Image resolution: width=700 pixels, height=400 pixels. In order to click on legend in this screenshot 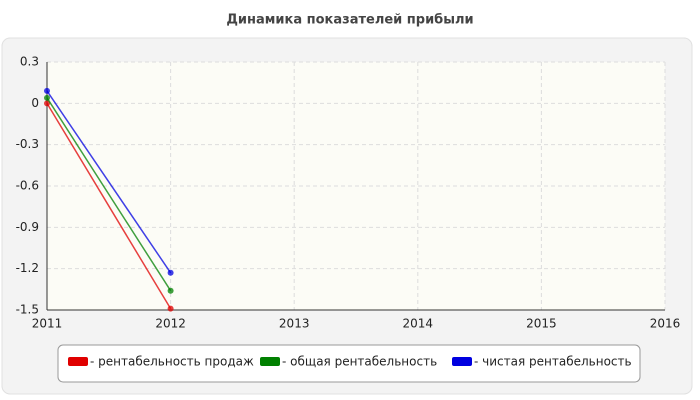, I will do `click(349, 363)`.